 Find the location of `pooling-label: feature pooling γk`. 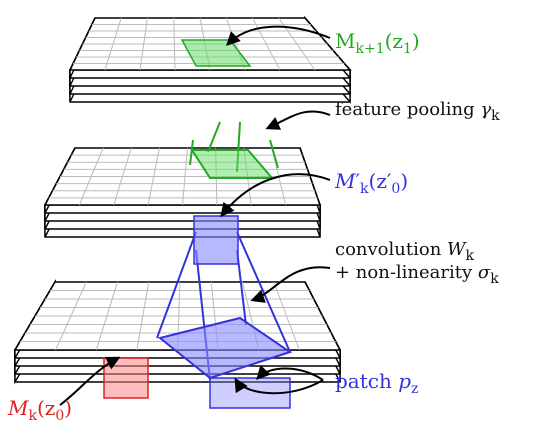

pooling-label: feature pooling γk is located at coordinates (417, 111).